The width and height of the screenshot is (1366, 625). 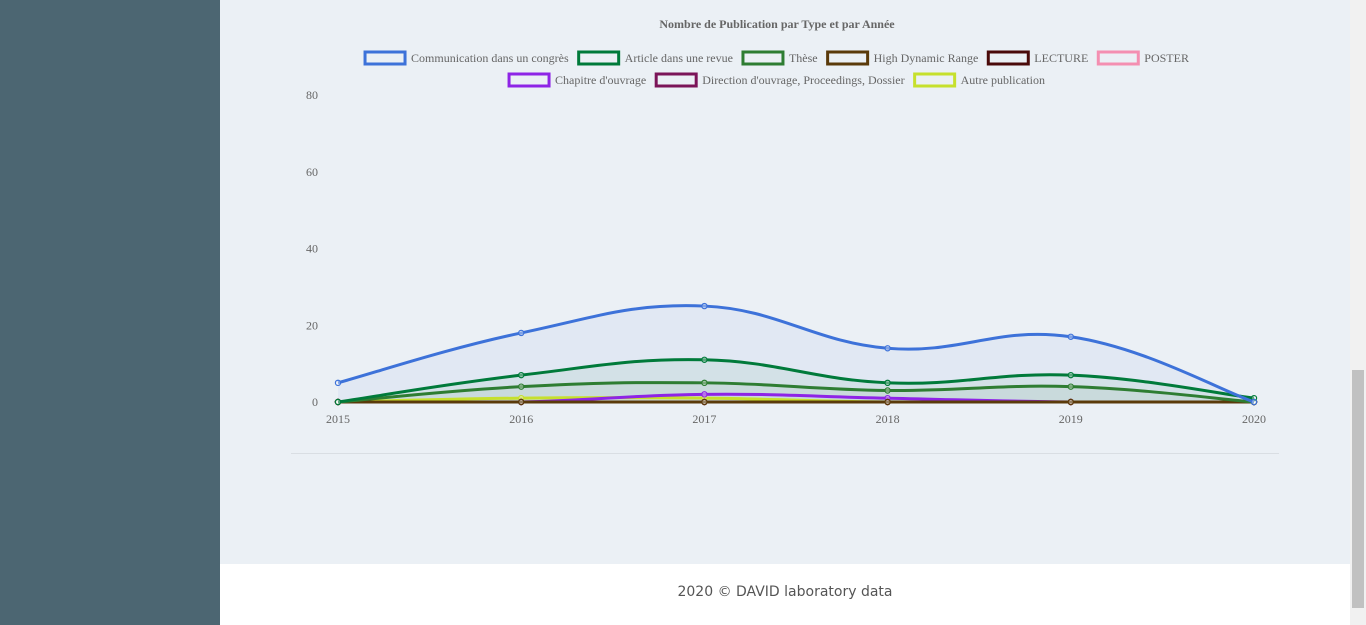 I want to click on x-tick-label: 2019, so click(x=1071, y=419).